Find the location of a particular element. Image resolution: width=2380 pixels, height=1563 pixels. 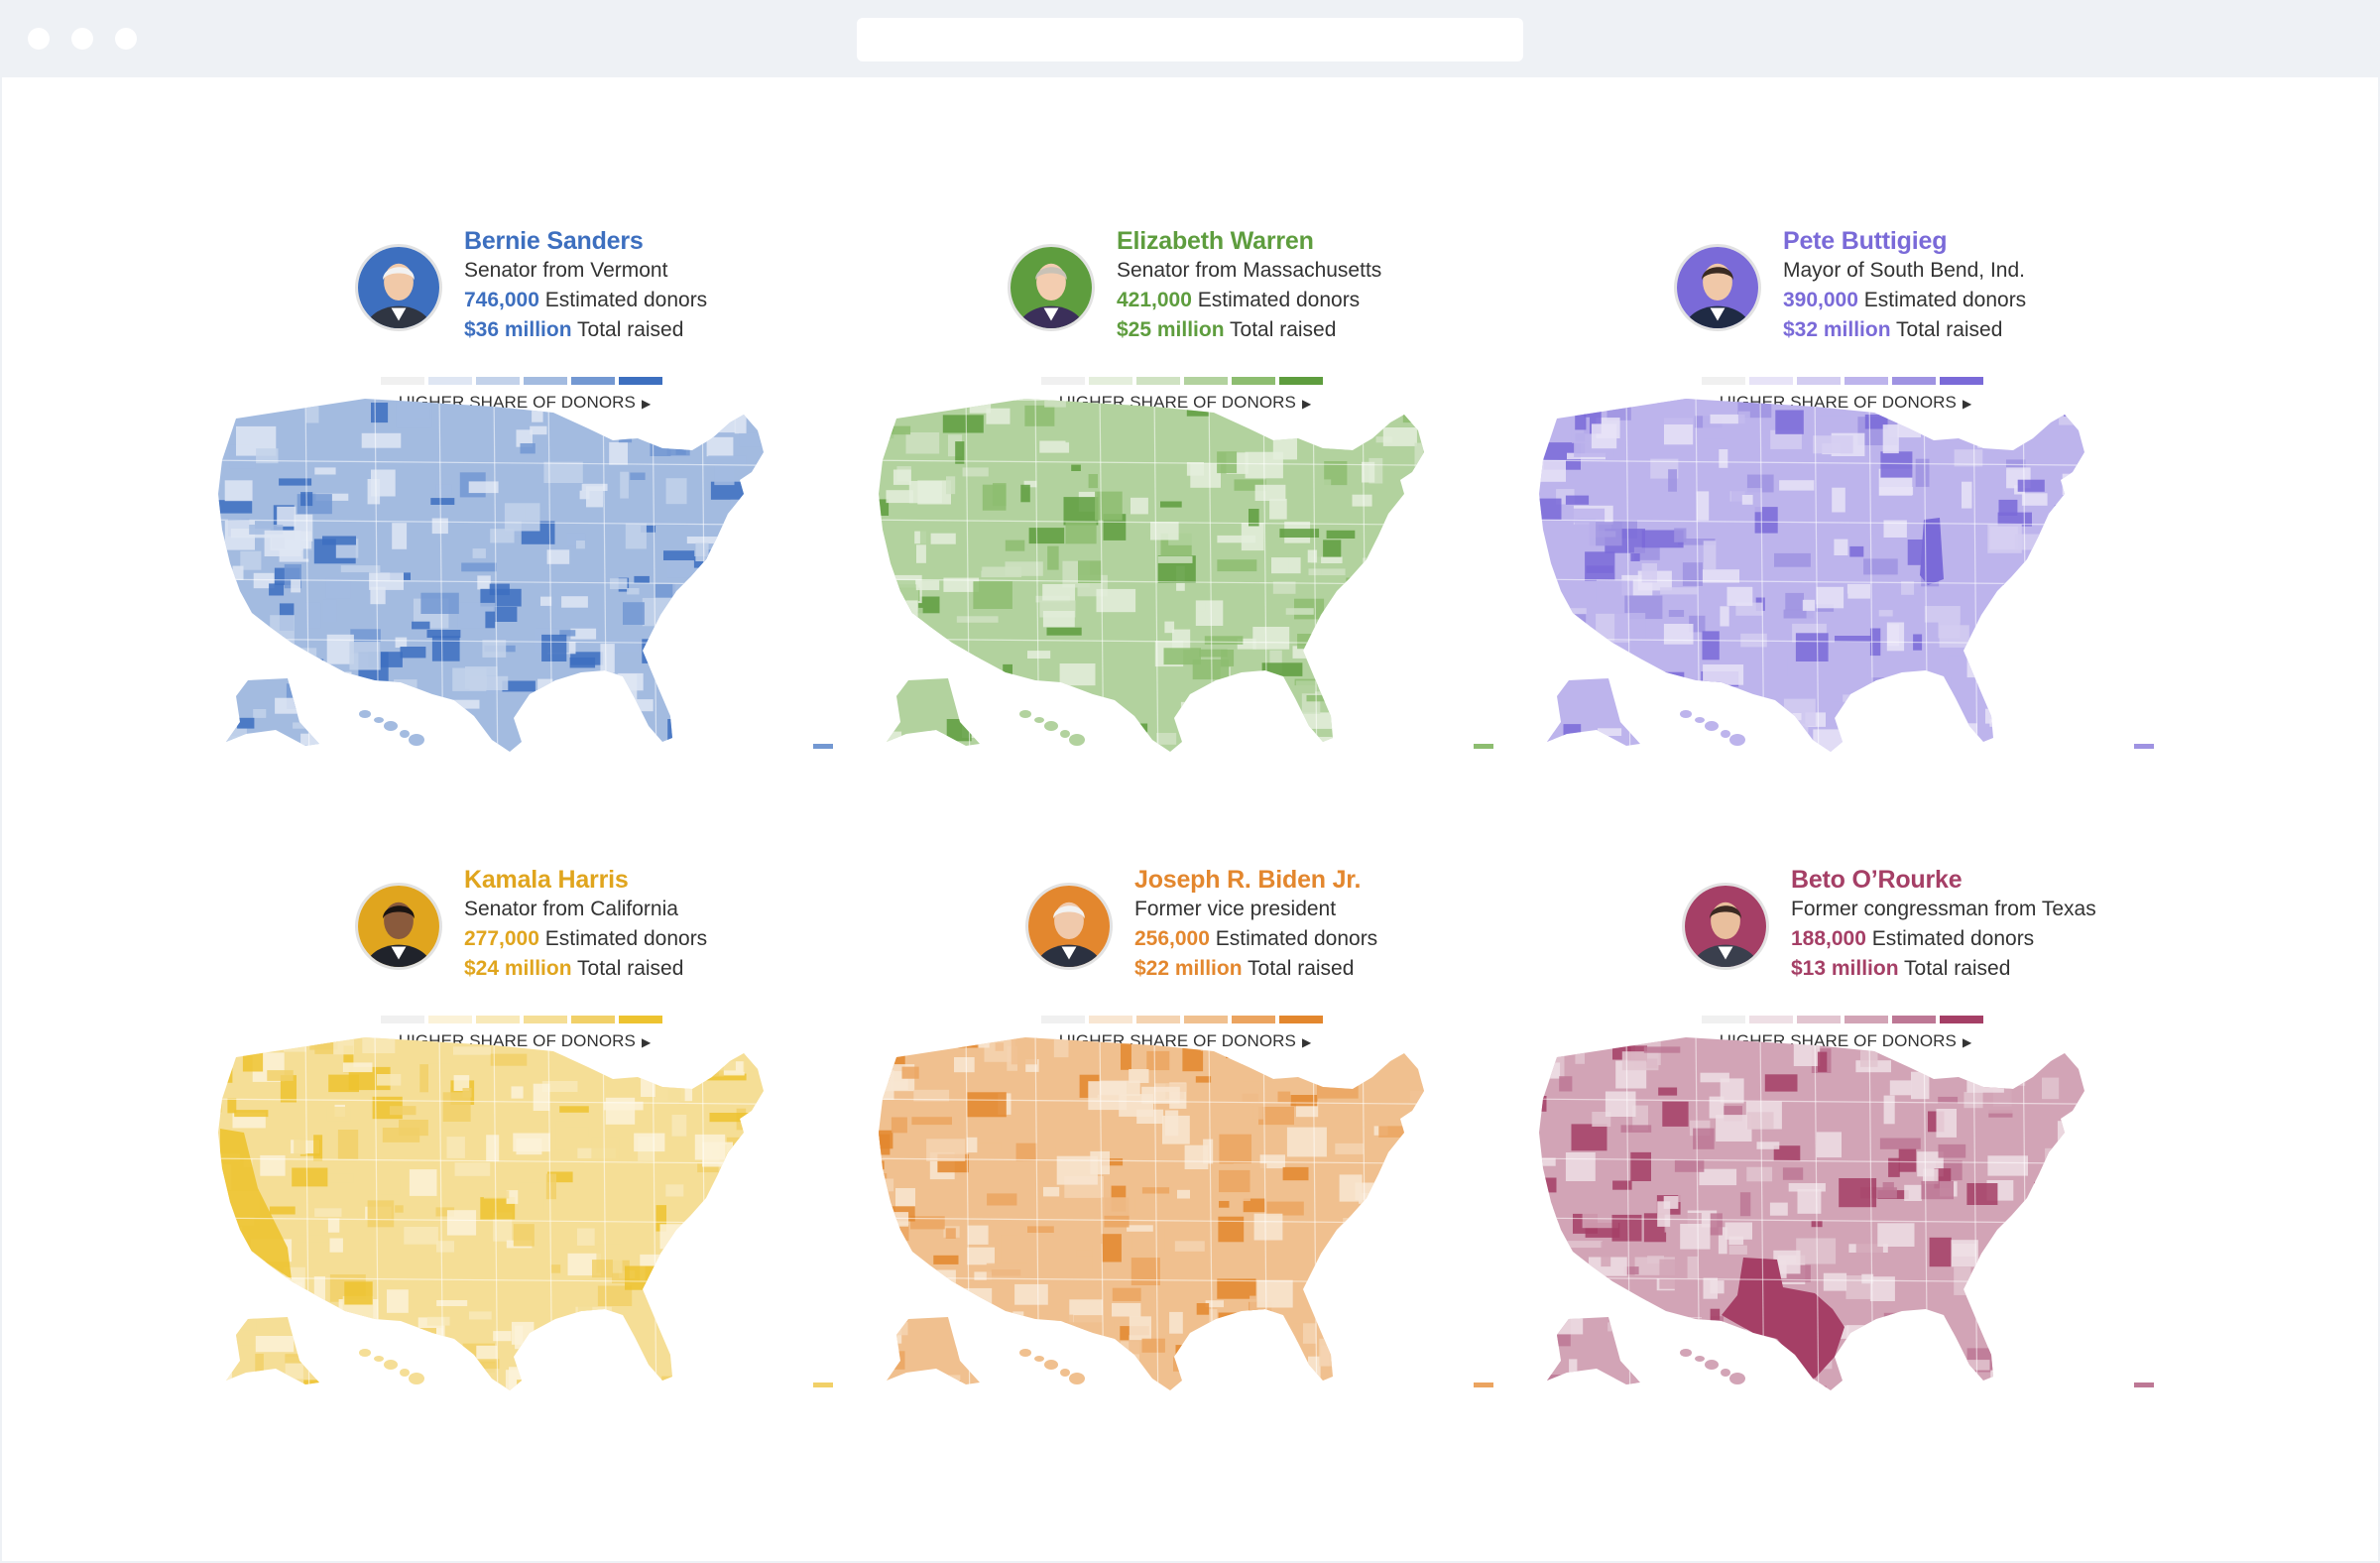

candidate-title: Senator from California is located at coordinates (571, 909).